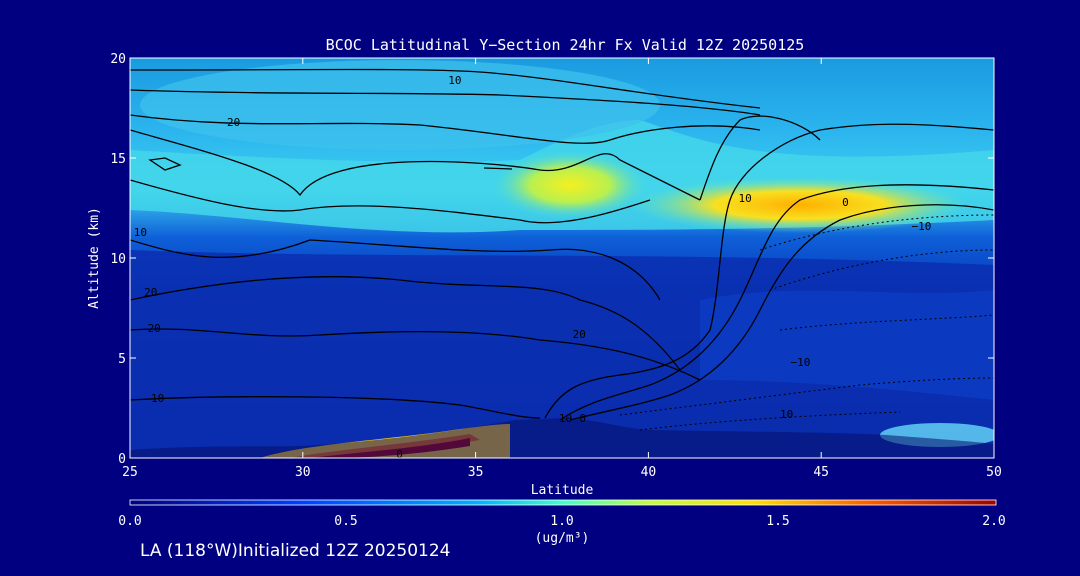 The height and width of the screenshot is (576, 1080). What do you see at coordinates (122, 359) in the screenshot?
I see `y-tick-label: 5` at bounding box center [122, 359].